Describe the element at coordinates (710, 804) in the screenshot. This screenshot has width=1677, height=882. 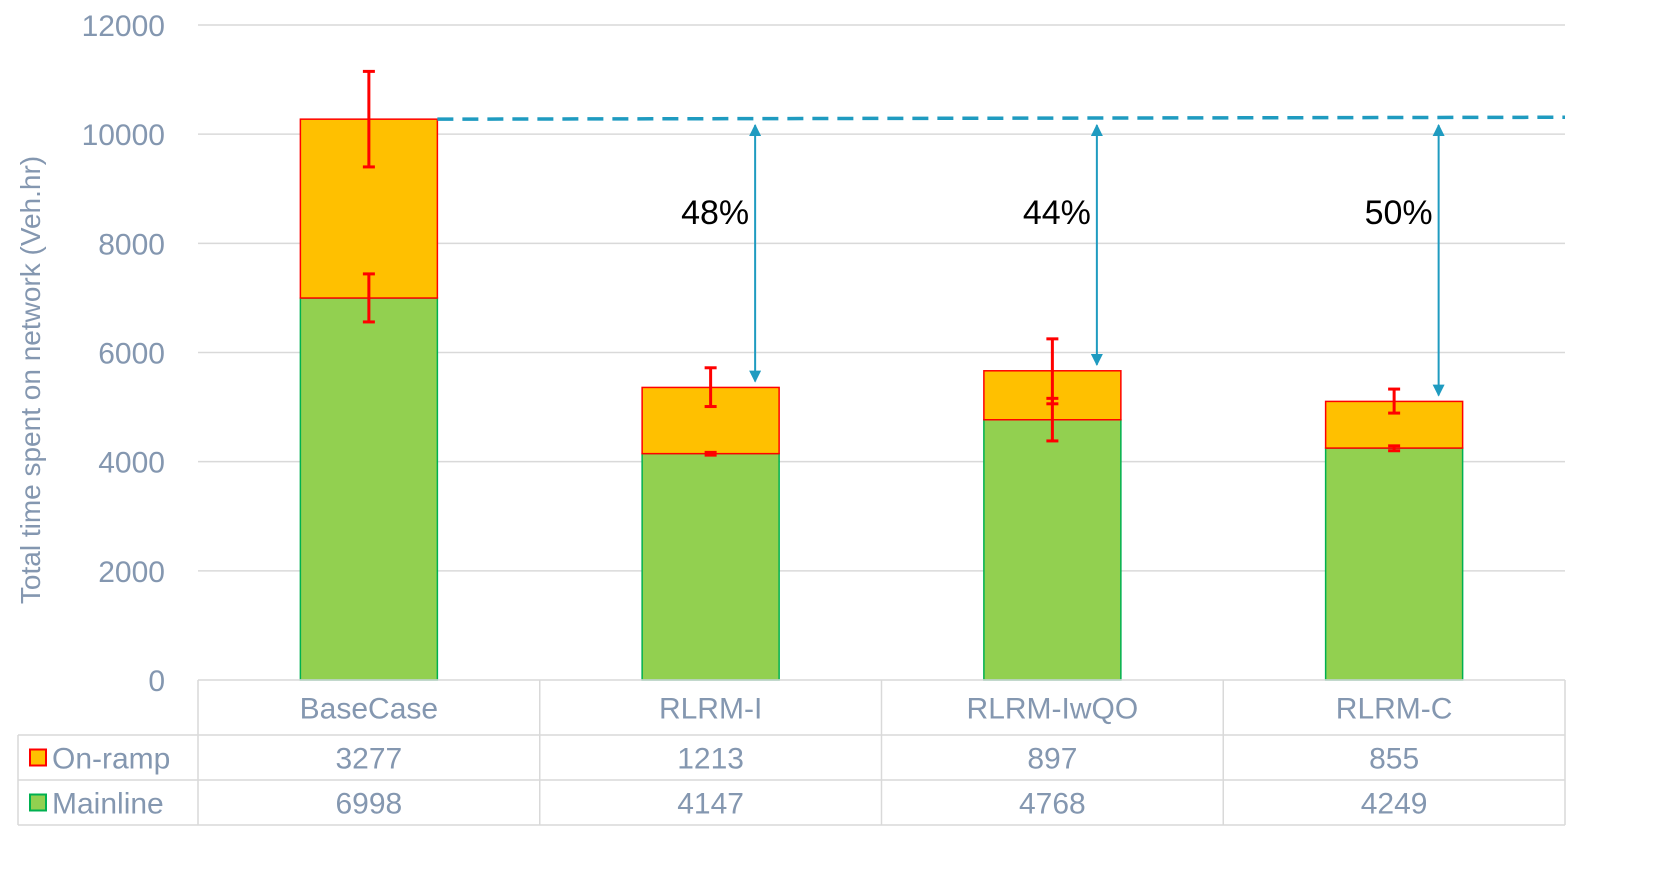
I see `table-cell: 4147` at that location.